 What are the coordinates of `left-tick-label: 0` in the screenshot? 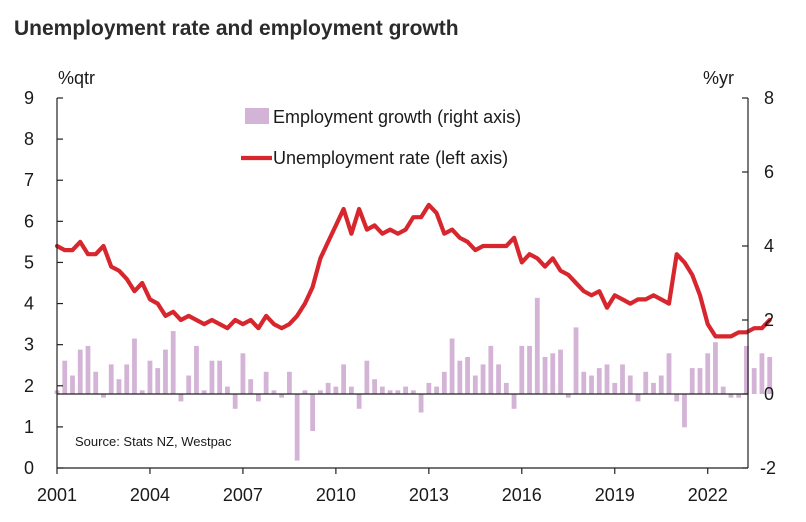 It's located at (29, 468).